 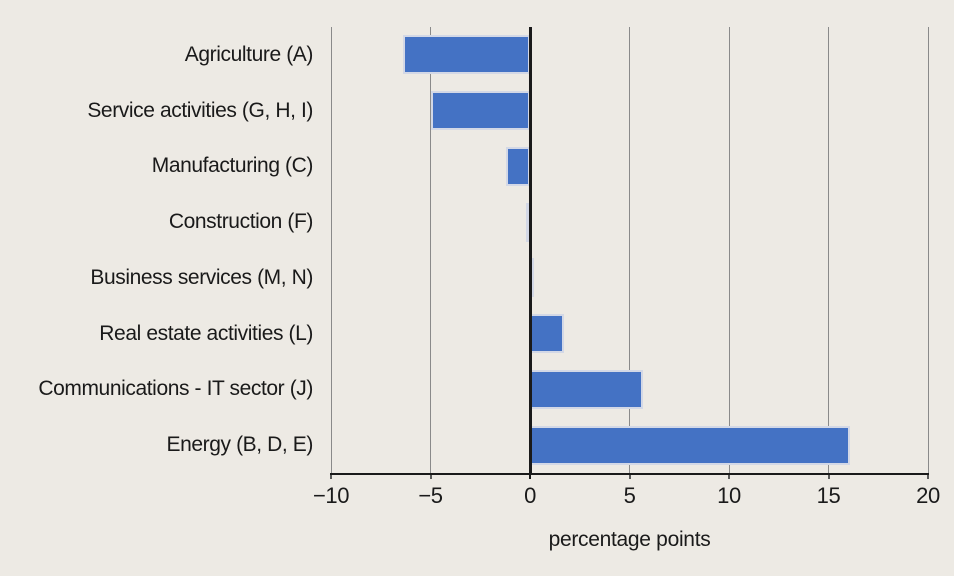 What do you see at coordinates (729, 495) in the screenshot?
I see `x-tick-label: 10` at bounding box center [729, 495].